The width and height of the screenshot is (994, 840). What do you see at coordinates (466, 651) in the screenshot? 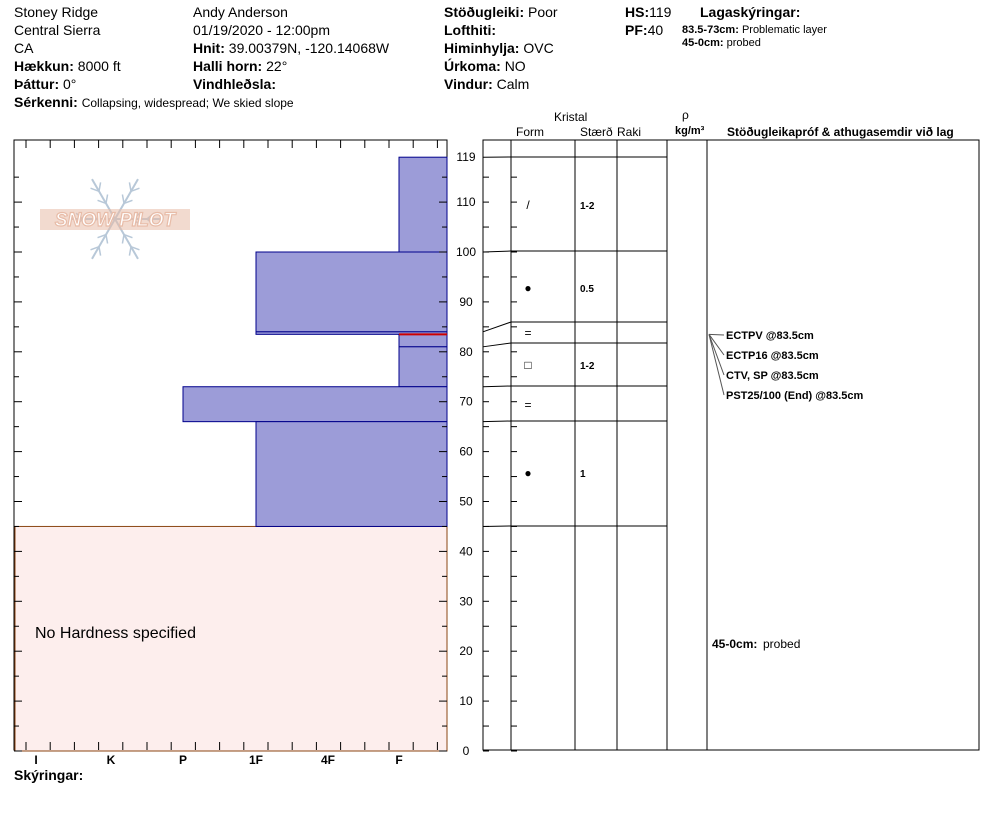
I see `depth-tick-label: 20` at bounding box center [466, 651].